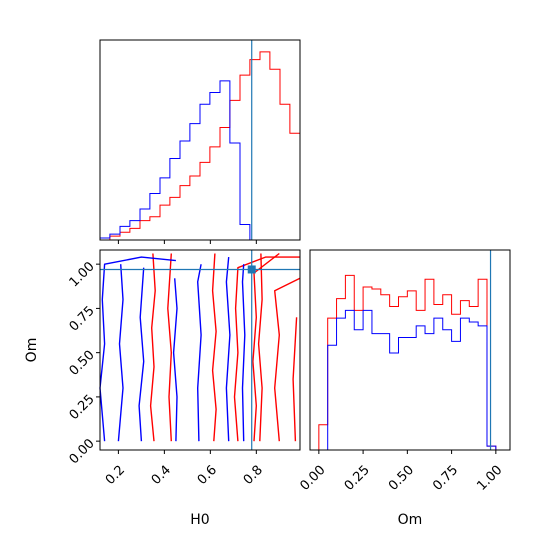 This screenshot has width=550, height=550. What do you see at coordinates (357, 478) in the screenshot?
I see `om-hist-tick-label: 0.25` at bounding box center [357, 478].